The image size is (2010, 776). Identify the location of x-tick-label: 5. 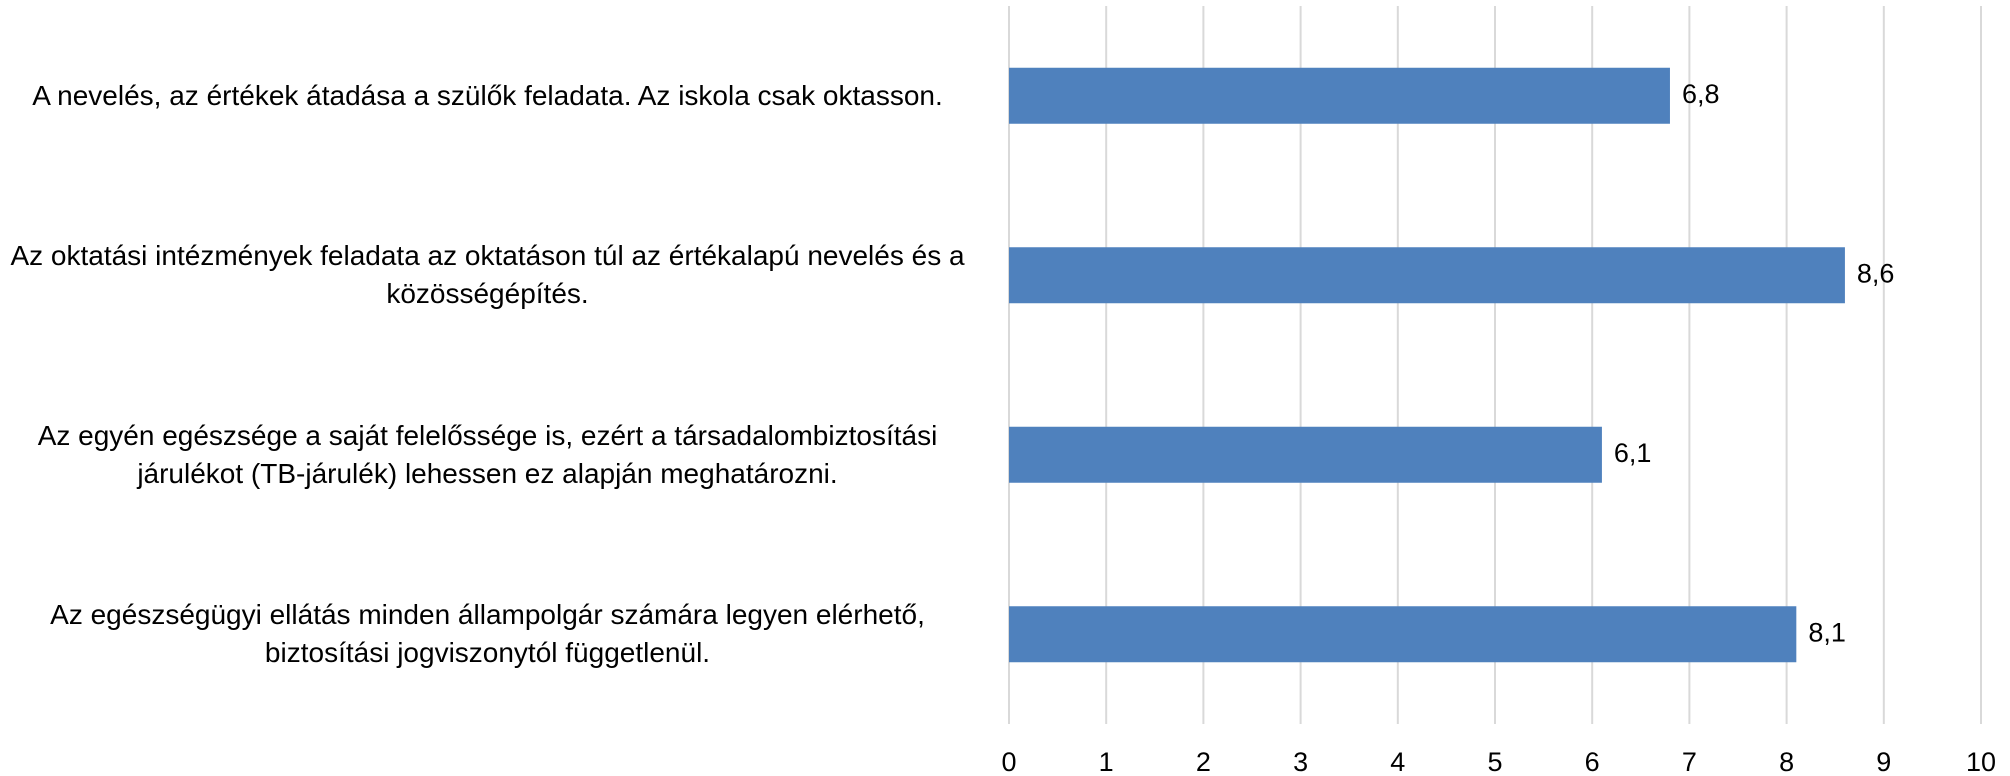
(1494, 761).